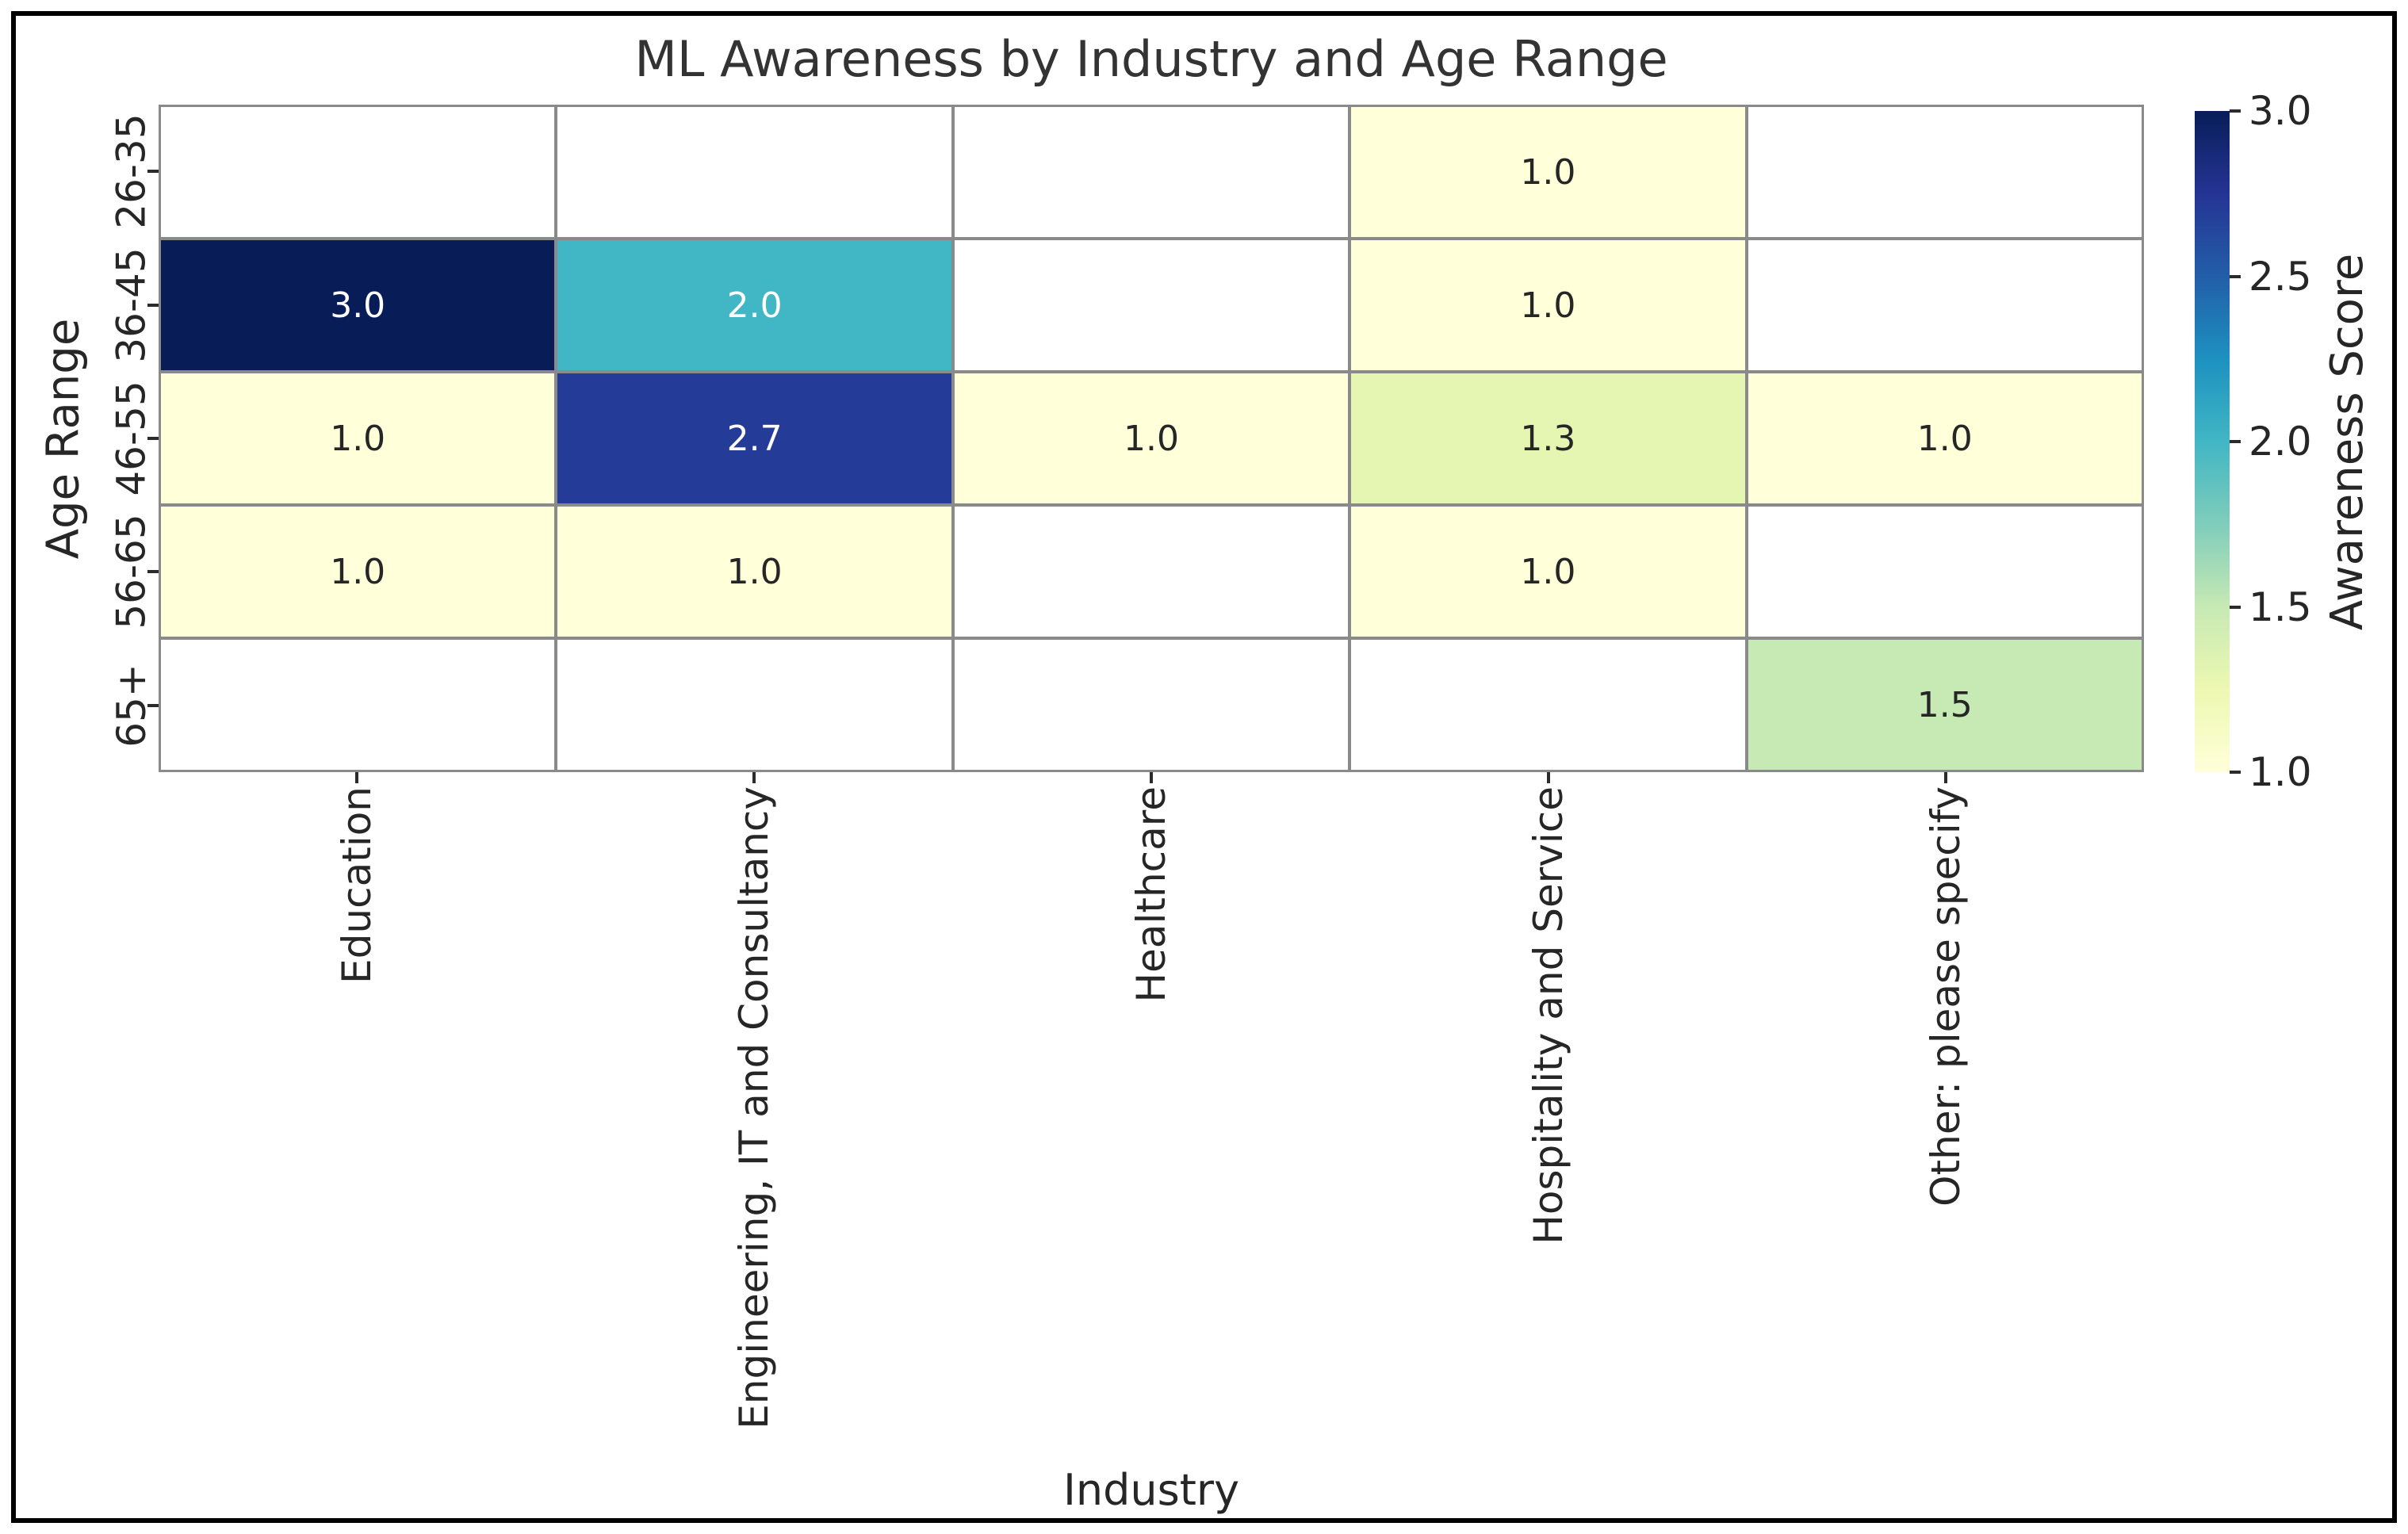 This screenshot has width=2408, height=1534. Describe the element at coordinates (2280, 606) in the screenshot. I see `colorbar-tick-label-1.5: 1.5` at that location.